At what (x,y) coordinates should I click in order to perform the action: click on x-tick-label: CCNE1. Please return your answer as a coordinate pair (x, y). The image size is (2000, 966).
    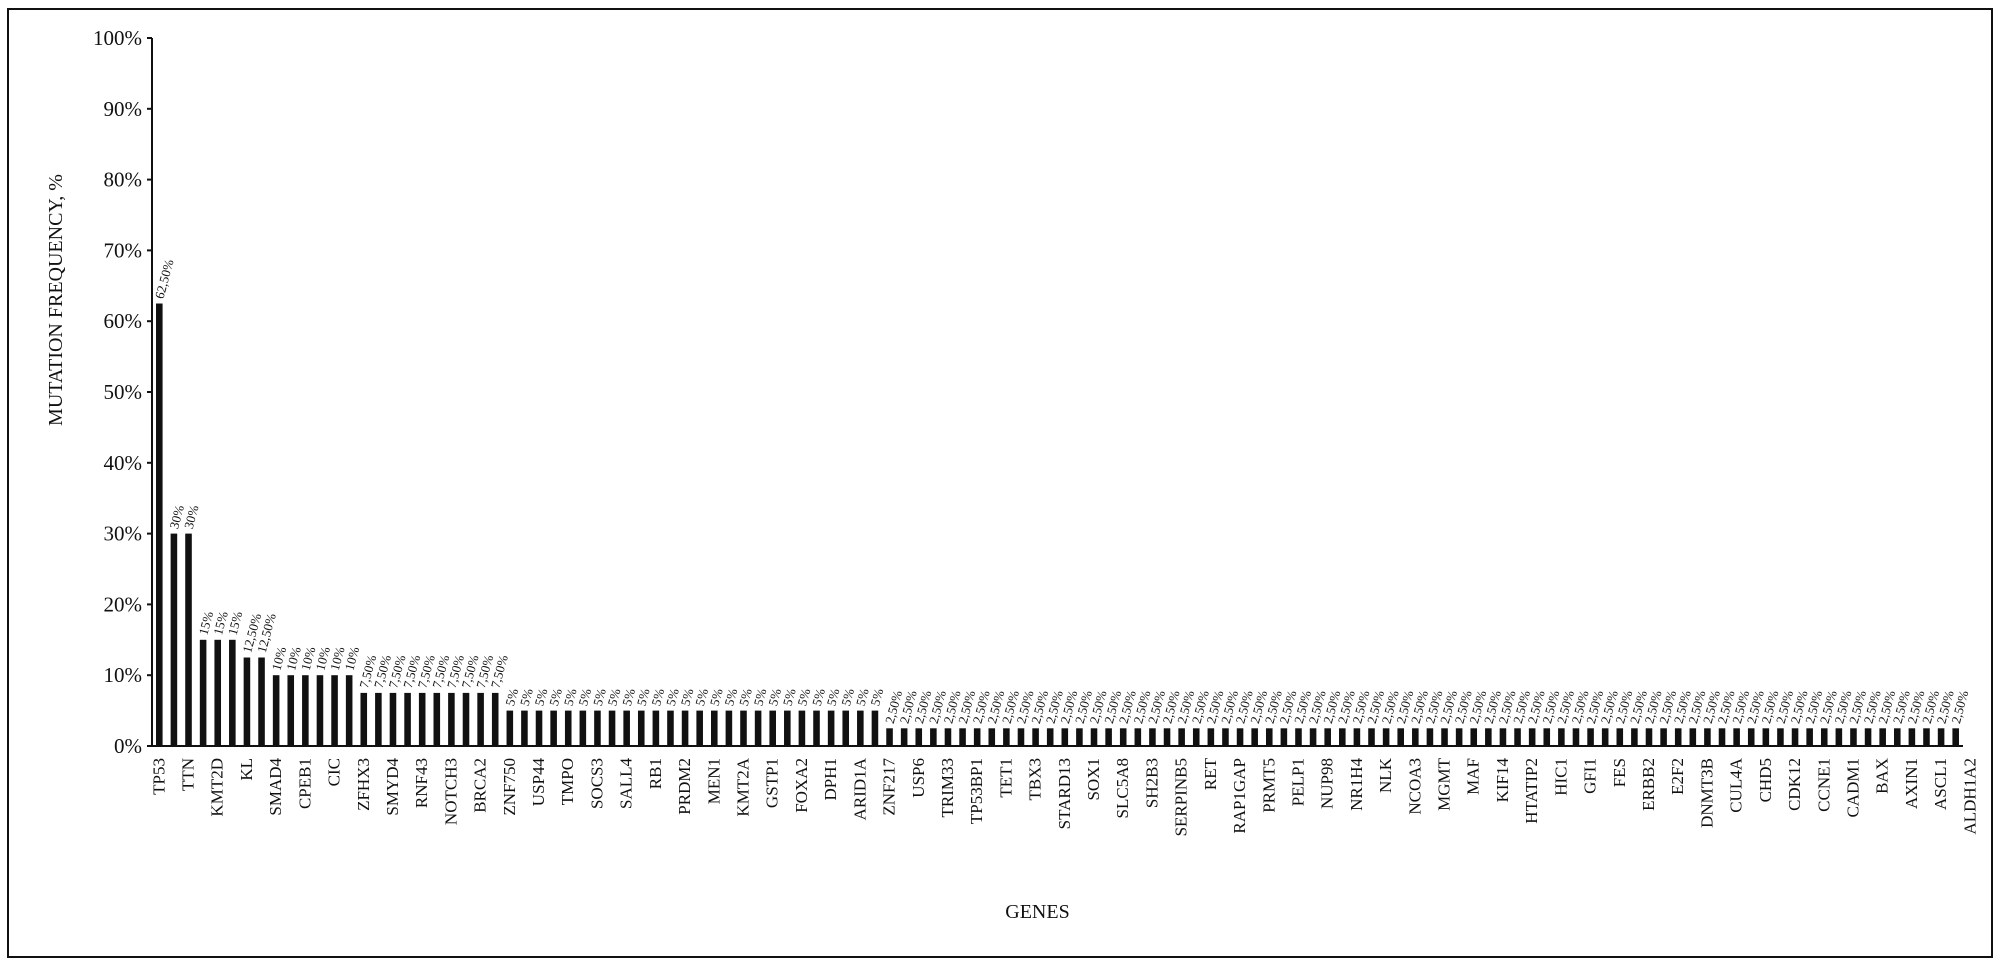
    Looking at the image, I should click on (1823, 785).